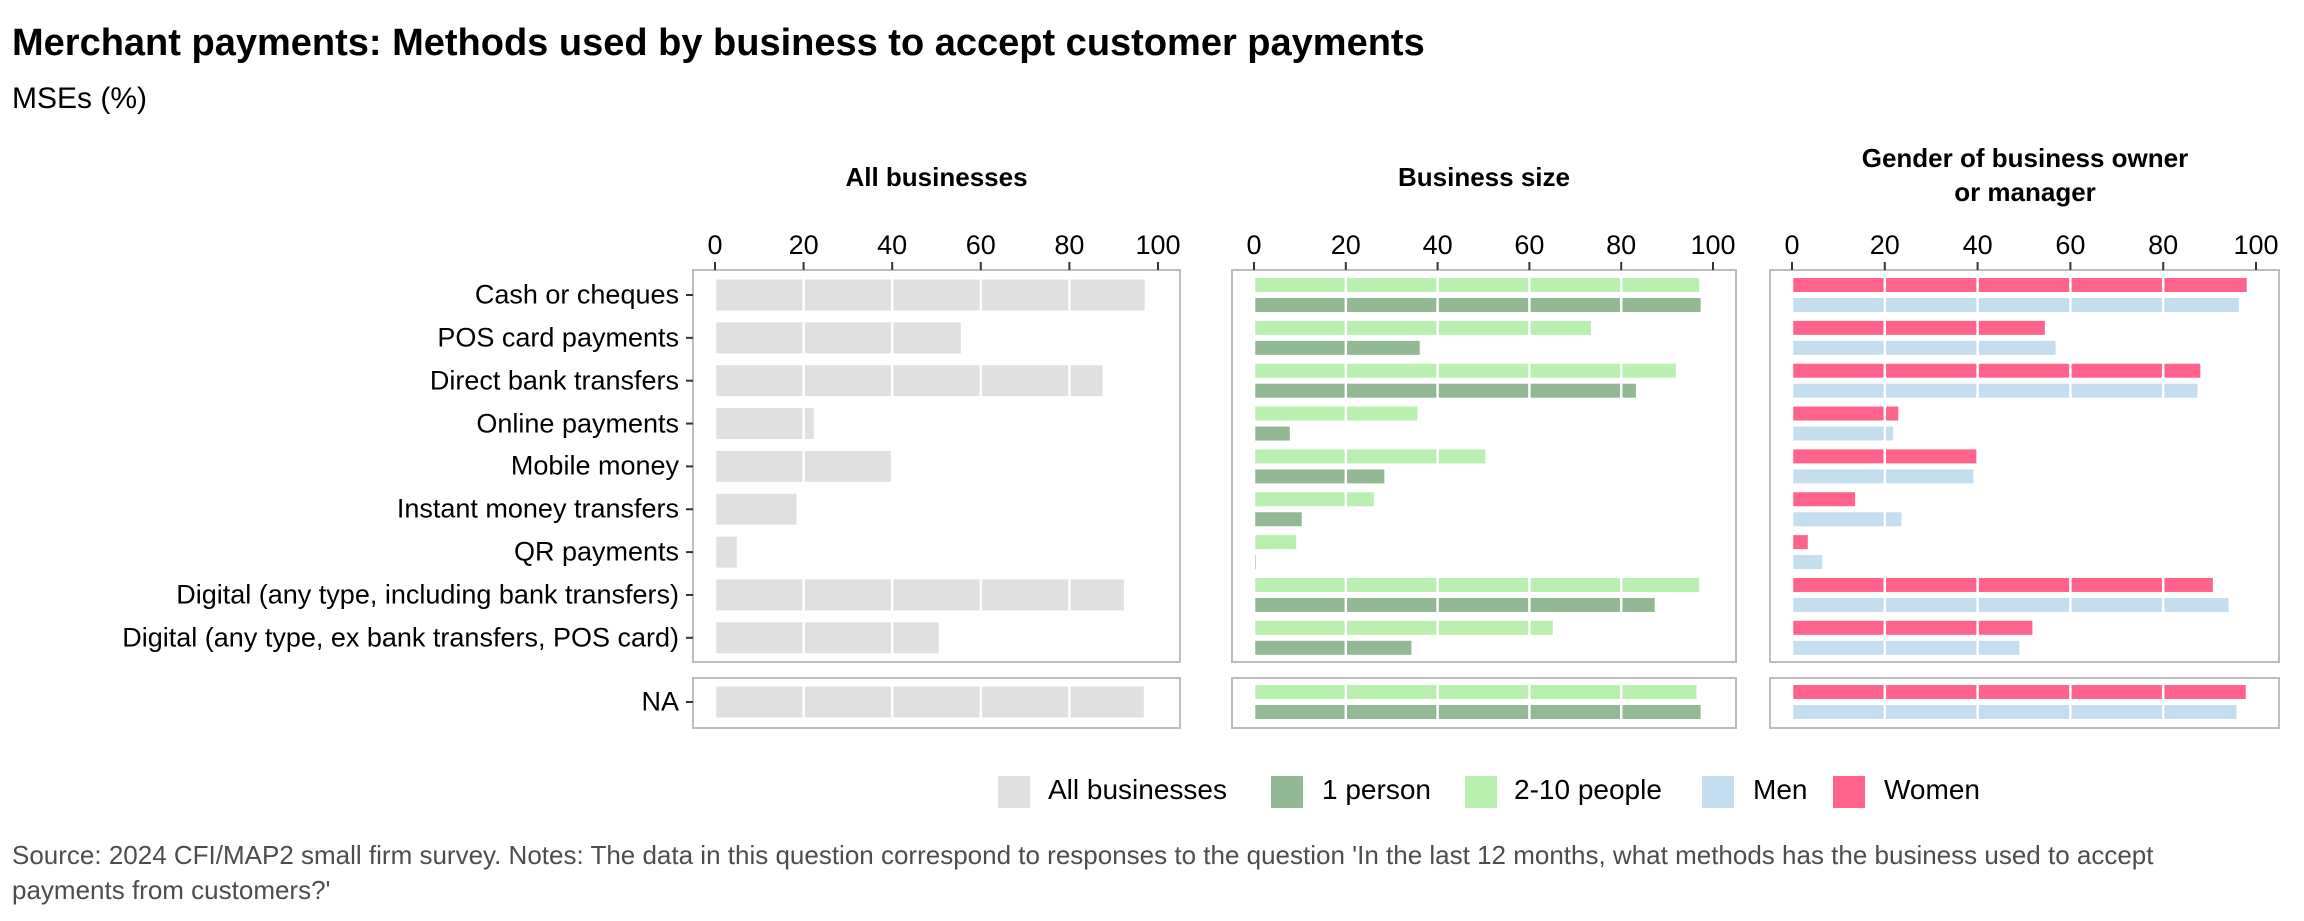 This screenshot has height=921, width=2304. I want to click on legend-label-1-person: 1 person, so click(1376, 789).